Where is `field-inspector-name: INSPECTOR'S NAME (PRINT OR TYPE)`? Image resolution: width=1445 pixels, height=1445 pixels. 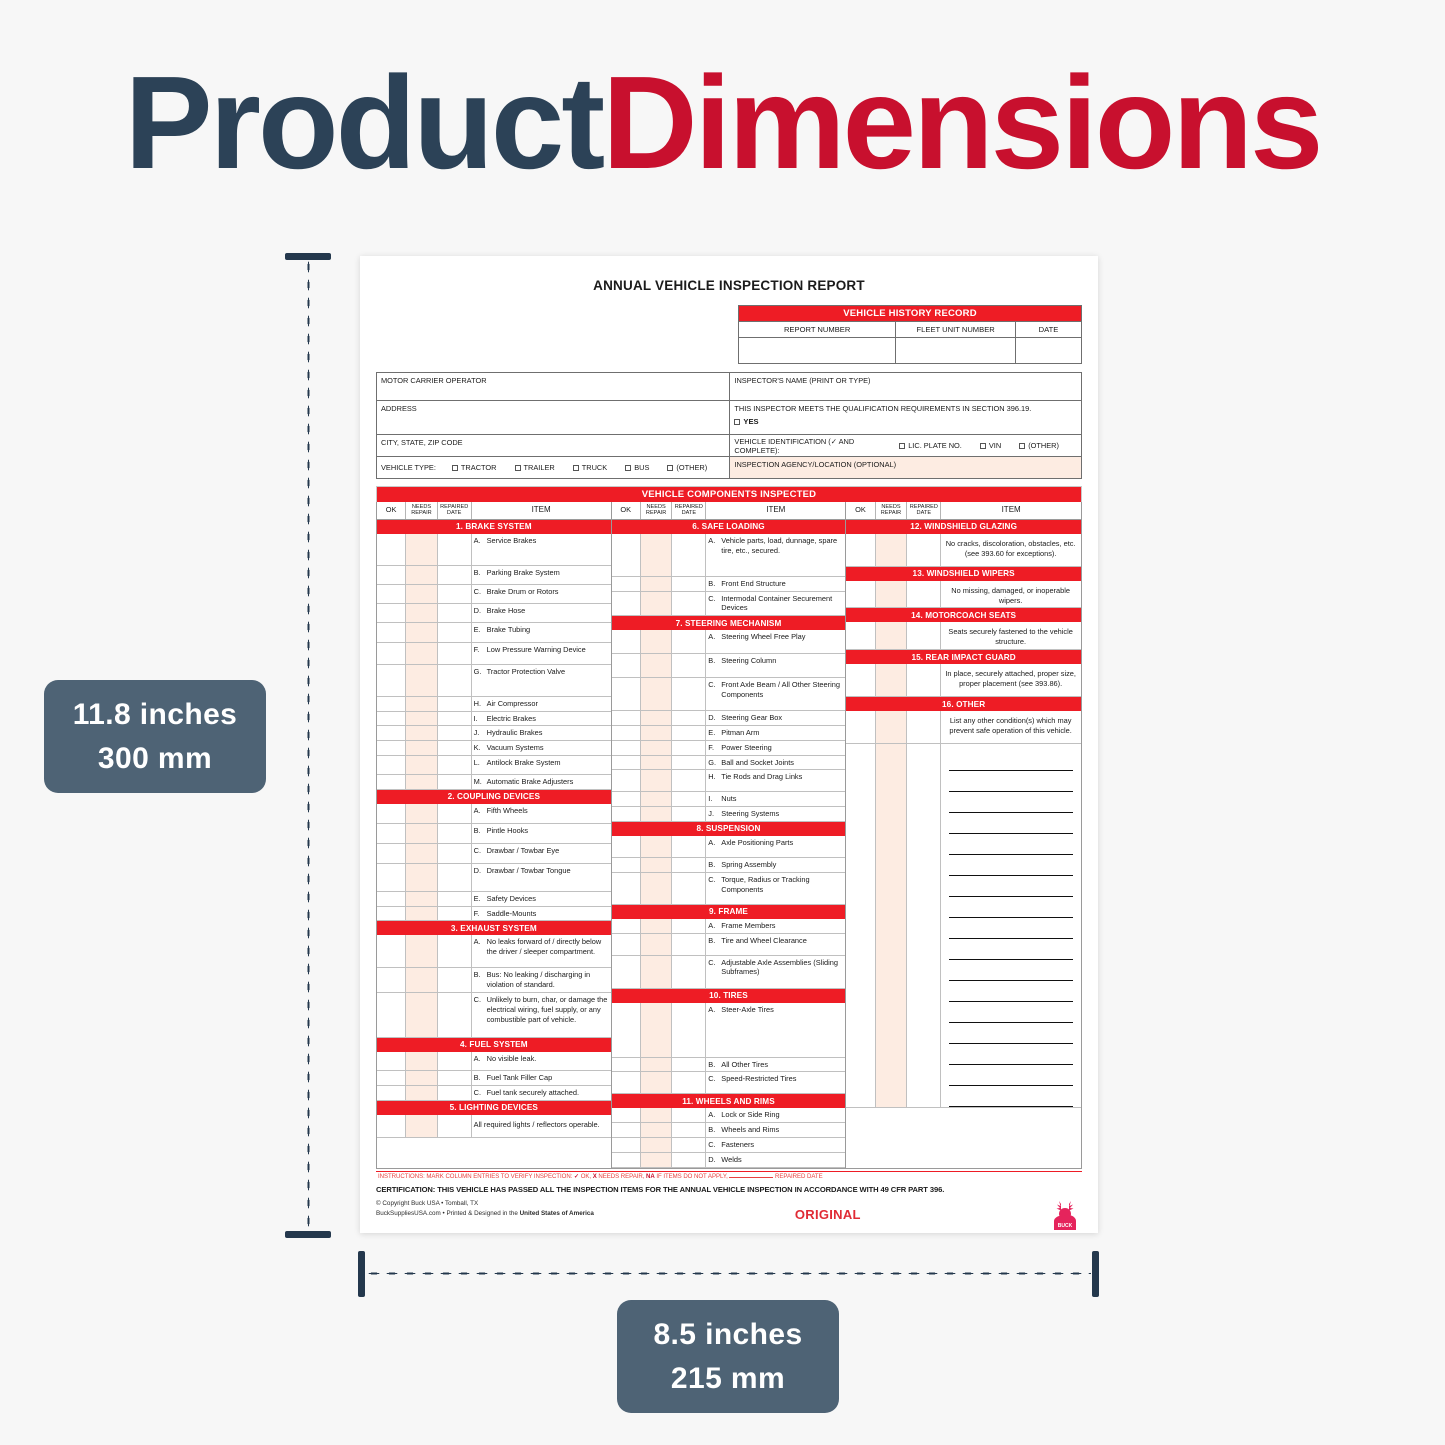 field-inspector-name: INSPECTOR'S NAME (PRINT OR TYPE) is located at coordinates (905, 386).